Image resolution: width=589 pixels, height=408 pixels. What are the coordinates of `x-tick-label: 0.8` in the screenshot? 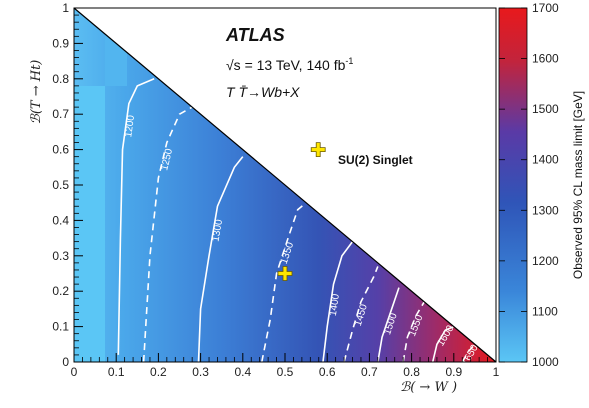 It's located at (411, 372).